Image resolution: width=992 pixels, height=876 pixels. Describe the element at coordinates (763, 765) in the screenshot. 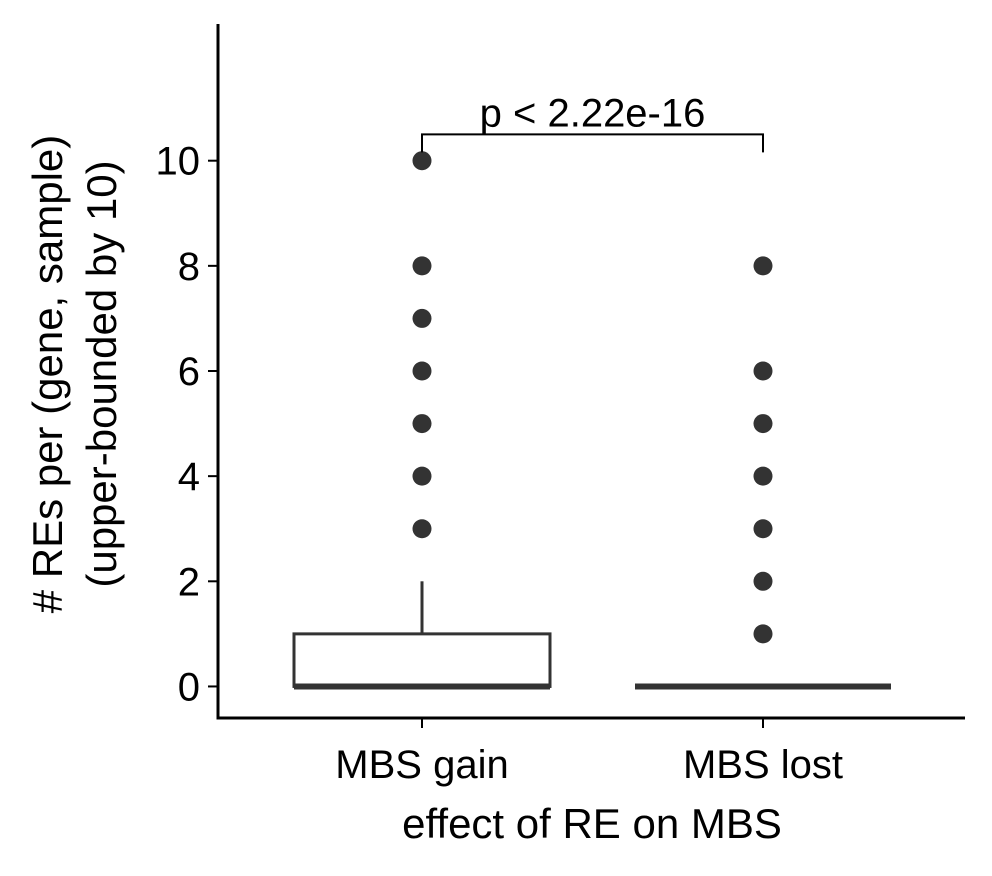

I see `x-tick-label: MBS lost` at that location.